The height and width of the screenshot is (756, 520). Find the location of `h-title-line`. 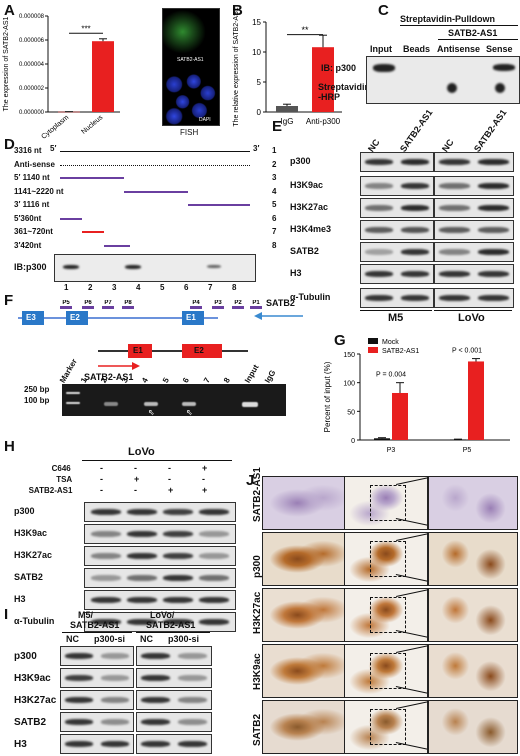

h-title-line is located at coordinates (157, 460).